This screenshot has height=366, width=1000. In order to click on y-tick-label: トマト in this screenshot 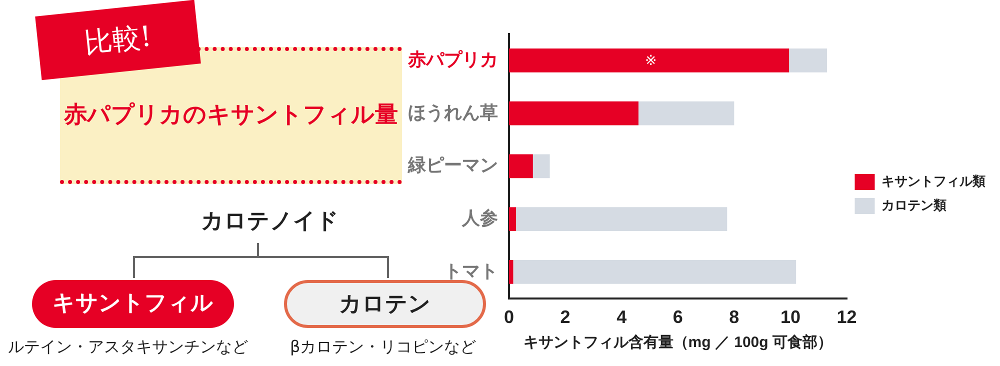, I will do `click(471, 270)`.